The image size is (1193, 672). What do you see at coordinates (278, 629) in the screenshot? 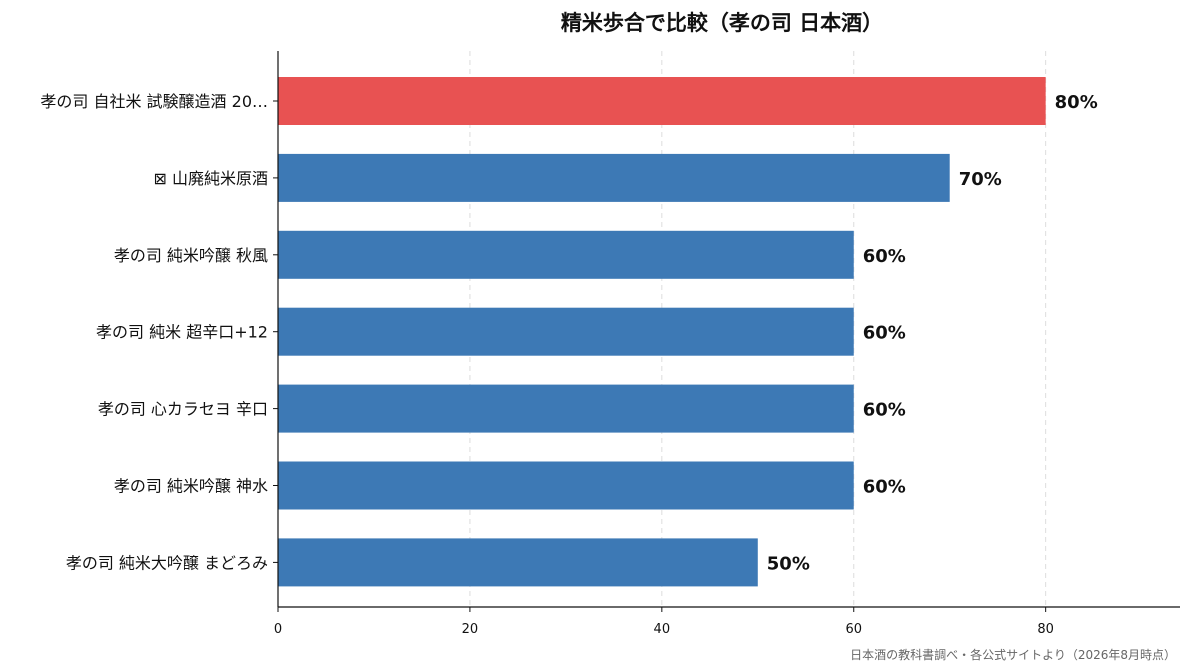
I see `x-tick-label: 0` at bounding box center [278, 629].